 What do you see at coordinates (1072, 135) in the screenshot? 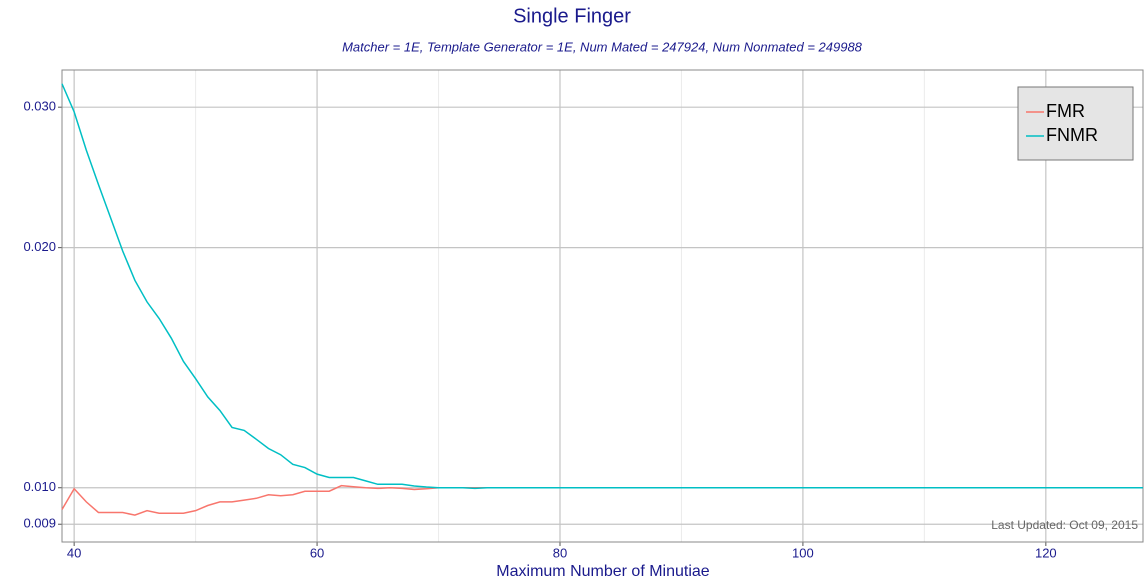
I see `legend-label: FNMR` at bounding box center [1072, 135].